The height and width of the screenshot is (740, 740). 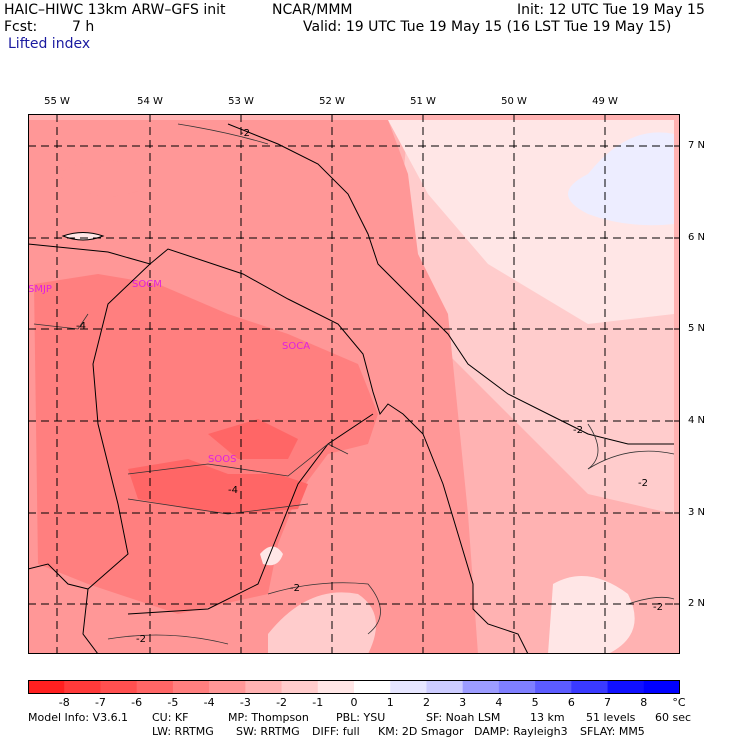 I want to click on footer-item: PBL: YSU, so click(x=361, y=717).